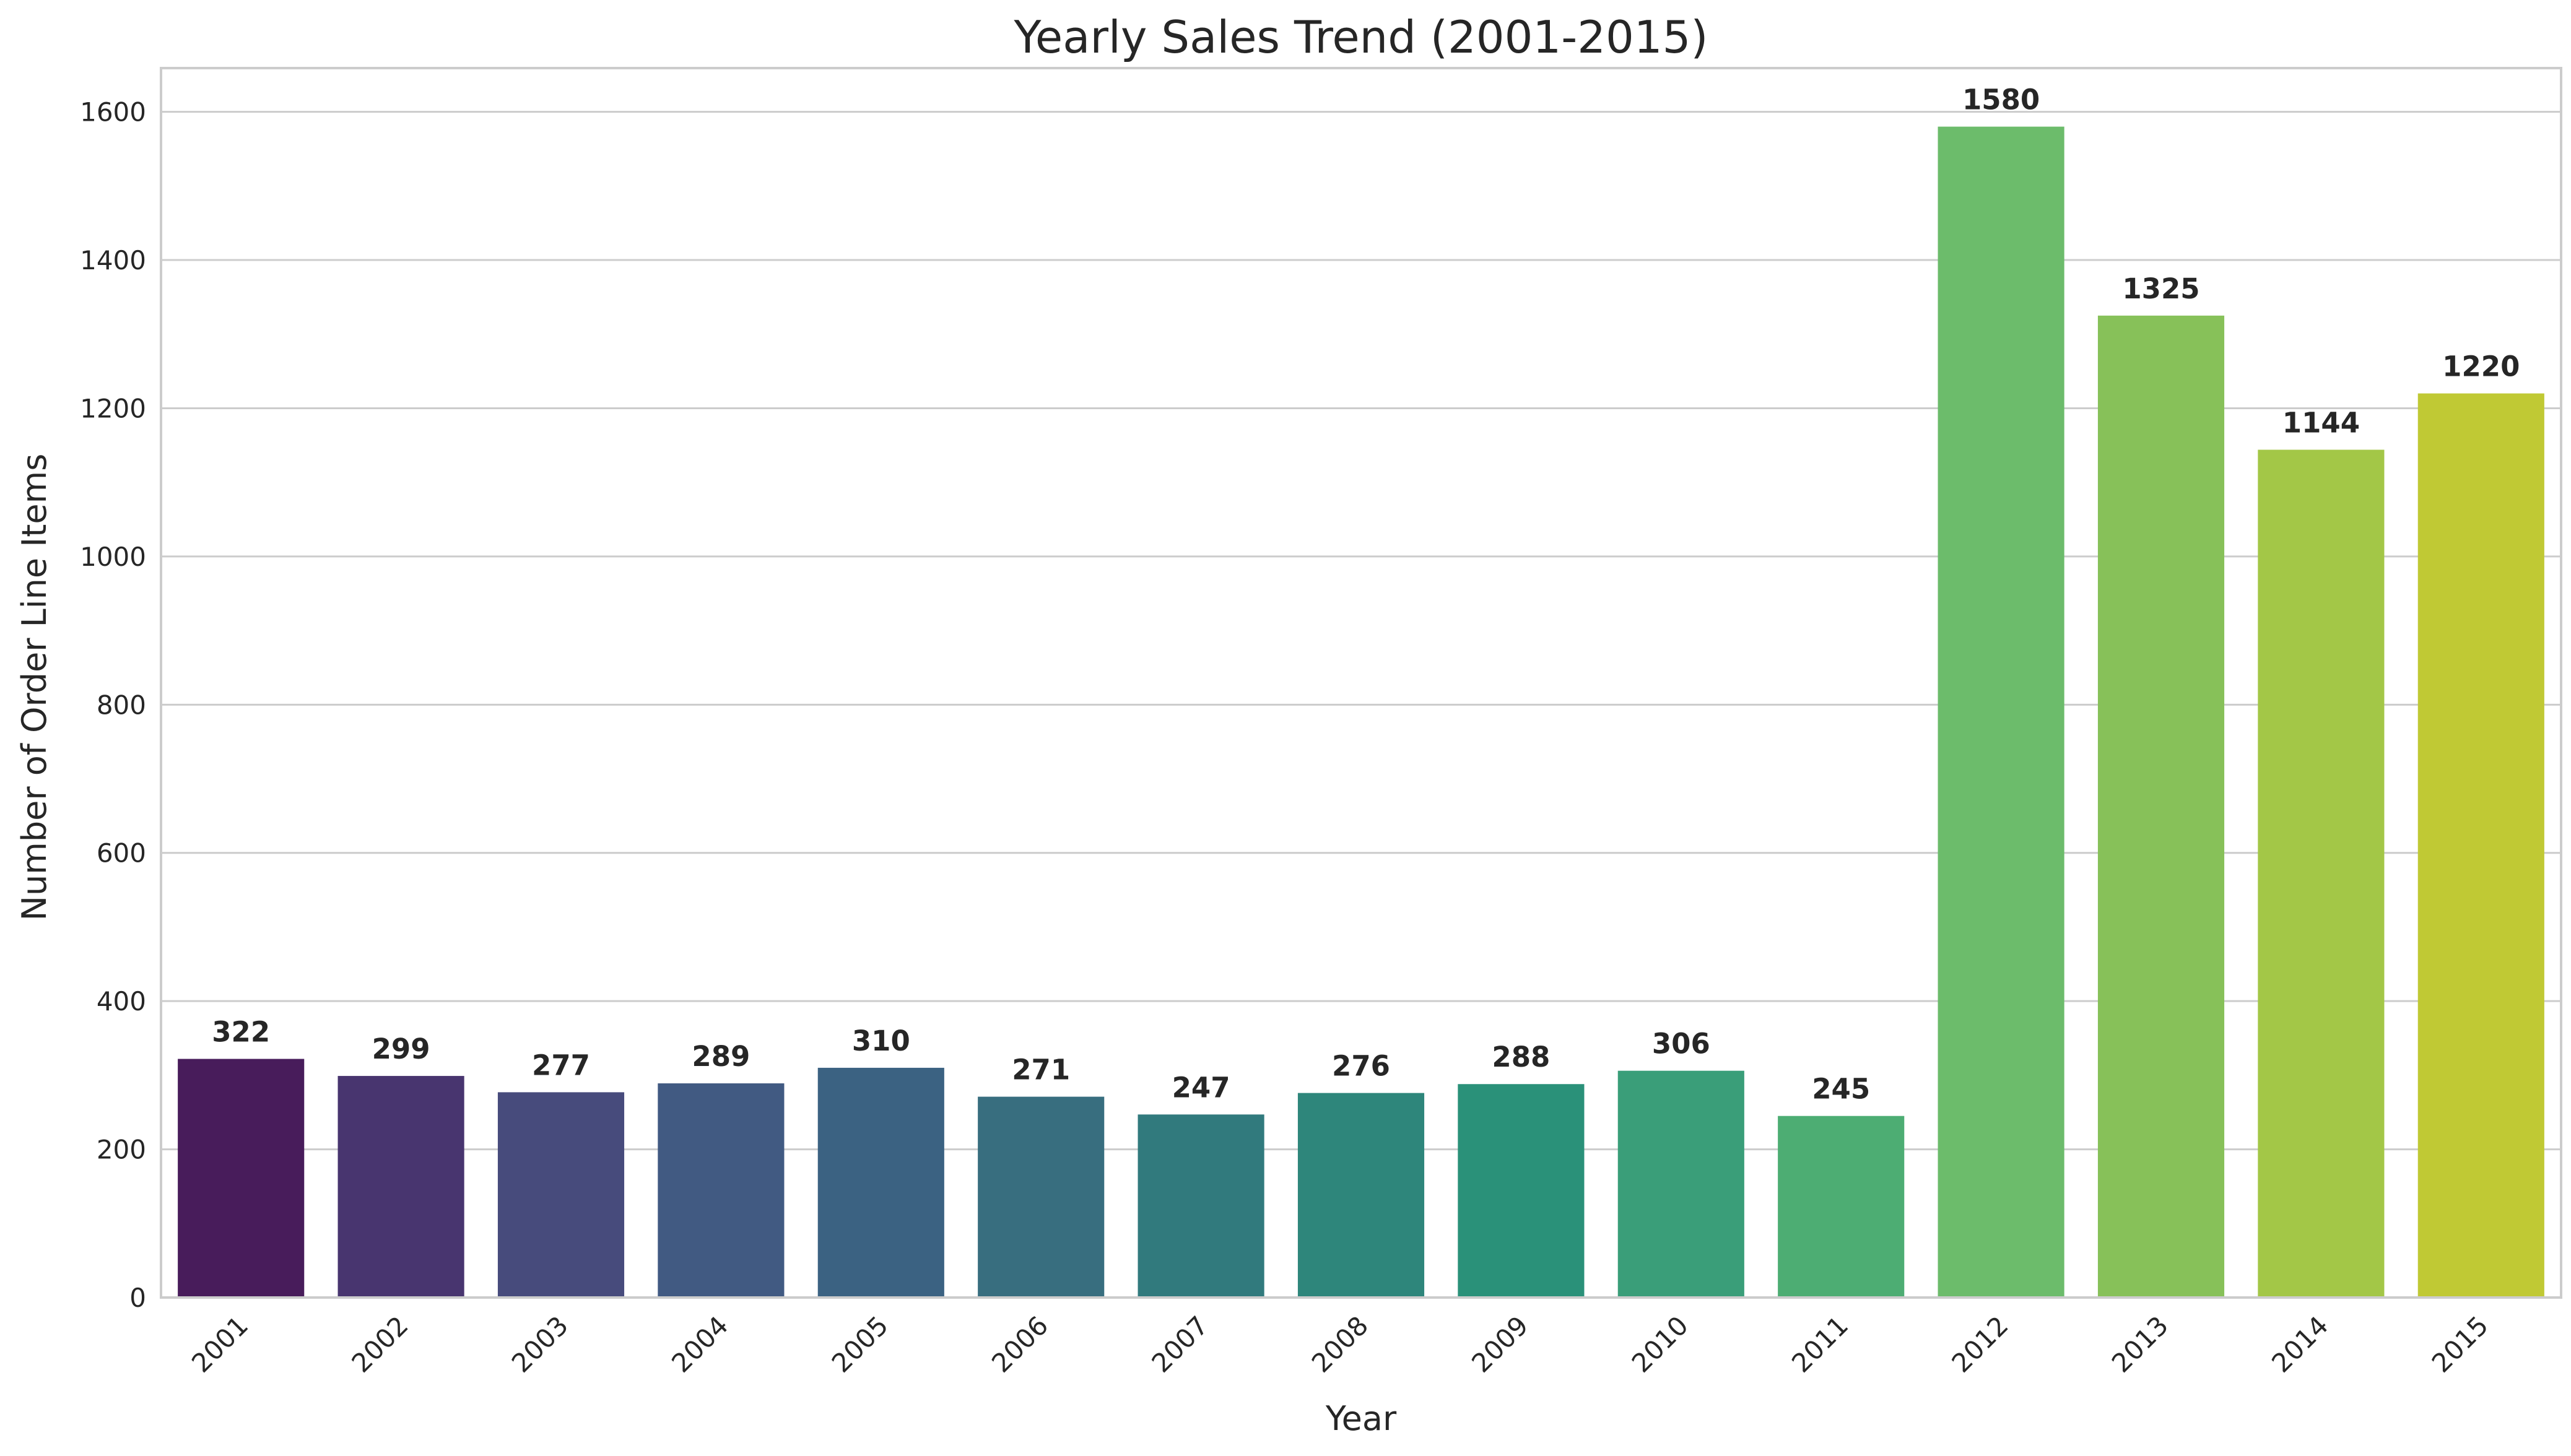 This screenshot has height=1456, width=2571. I want to click on bar-2015, so click(2480, 846).